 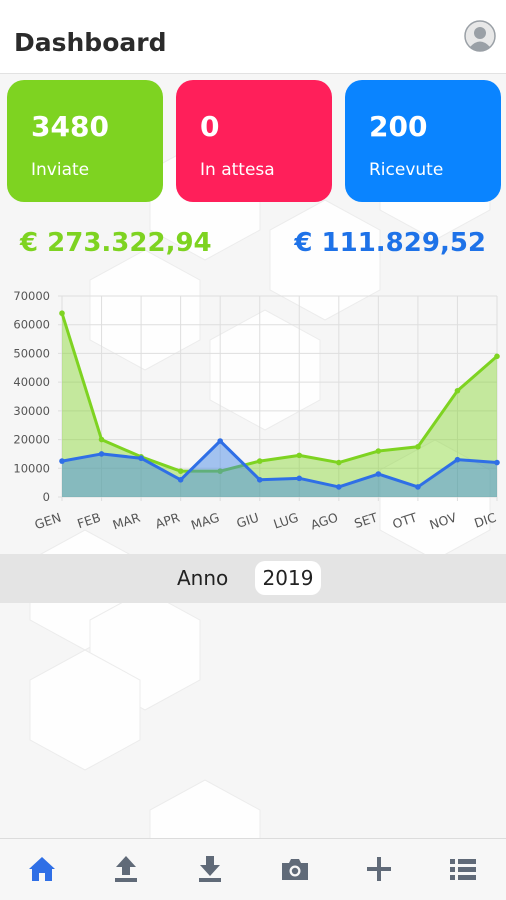 I want to click on nav-camera, so click(x=295, y=869).